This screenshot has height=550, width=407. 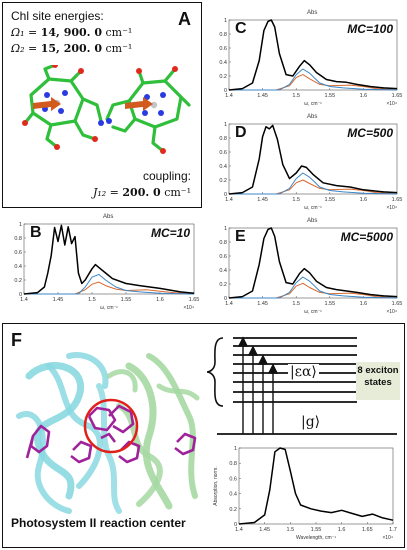 I want to click on j-unit: cm⁻¹, so click(x=177, y=192).